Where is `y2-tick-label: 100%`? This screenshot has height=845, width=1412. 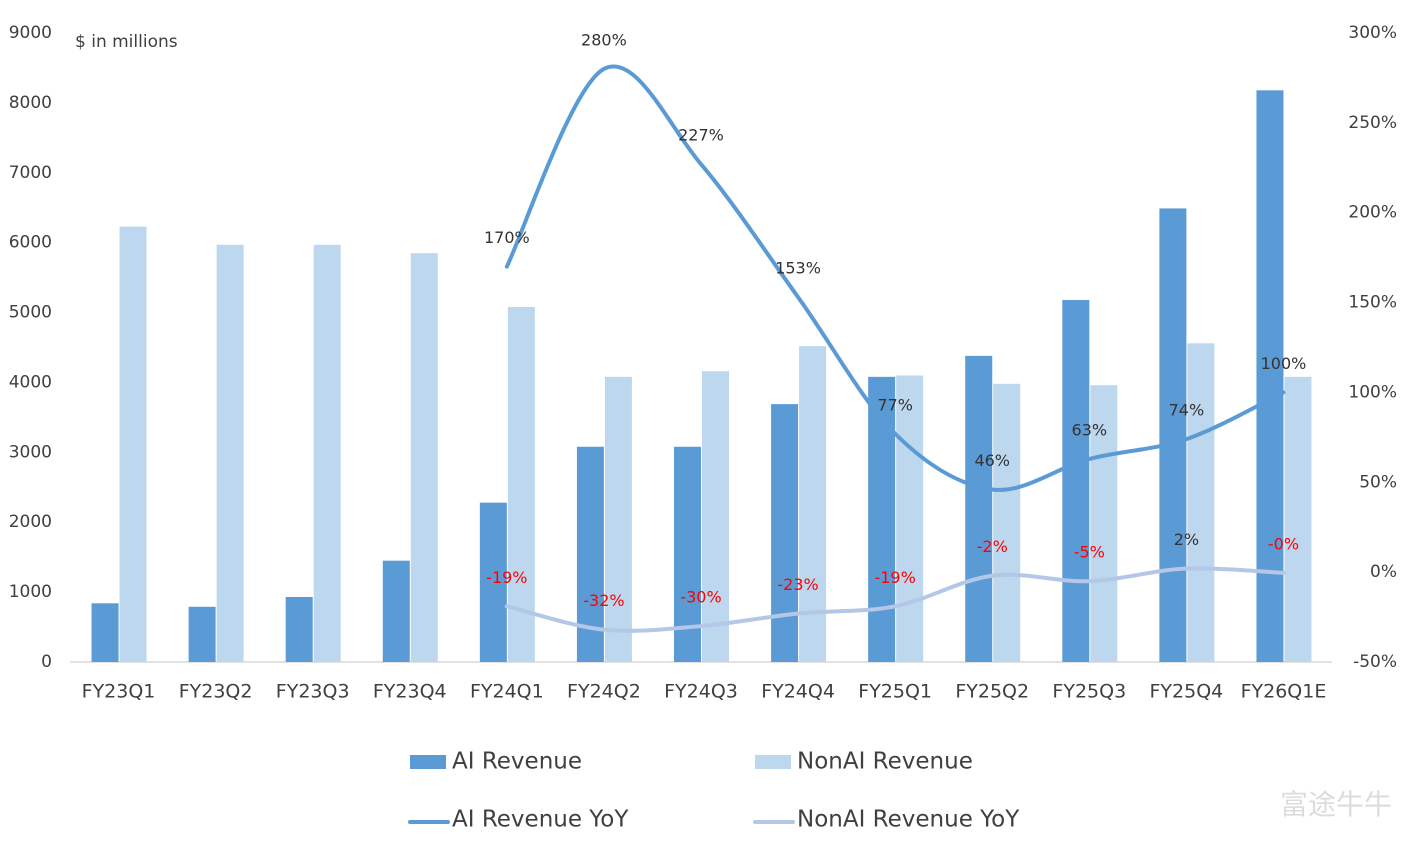 y2-tick-label: 100% is located at coordinates (1372, 392).